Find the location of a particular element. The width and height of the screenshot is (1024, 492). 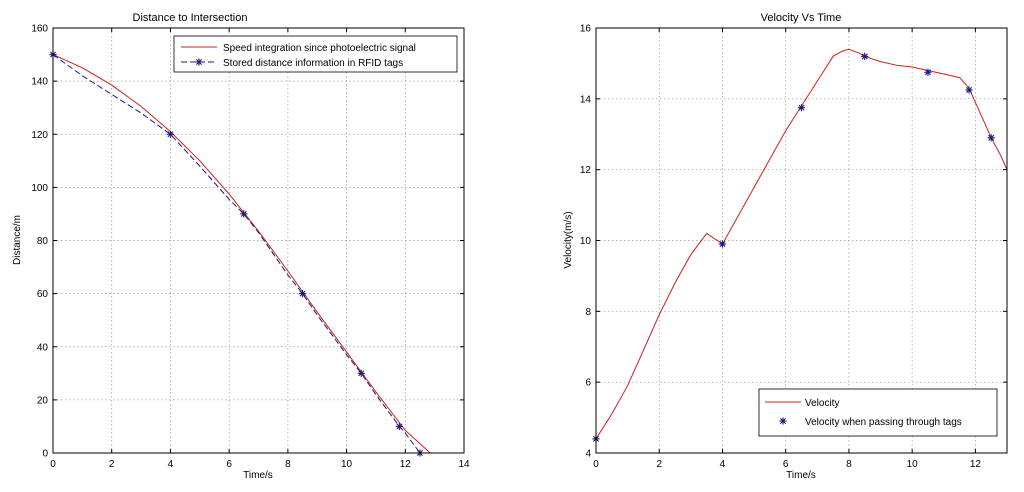

chart-title: Velocity Vs Time is located at coordinates (801, 18).